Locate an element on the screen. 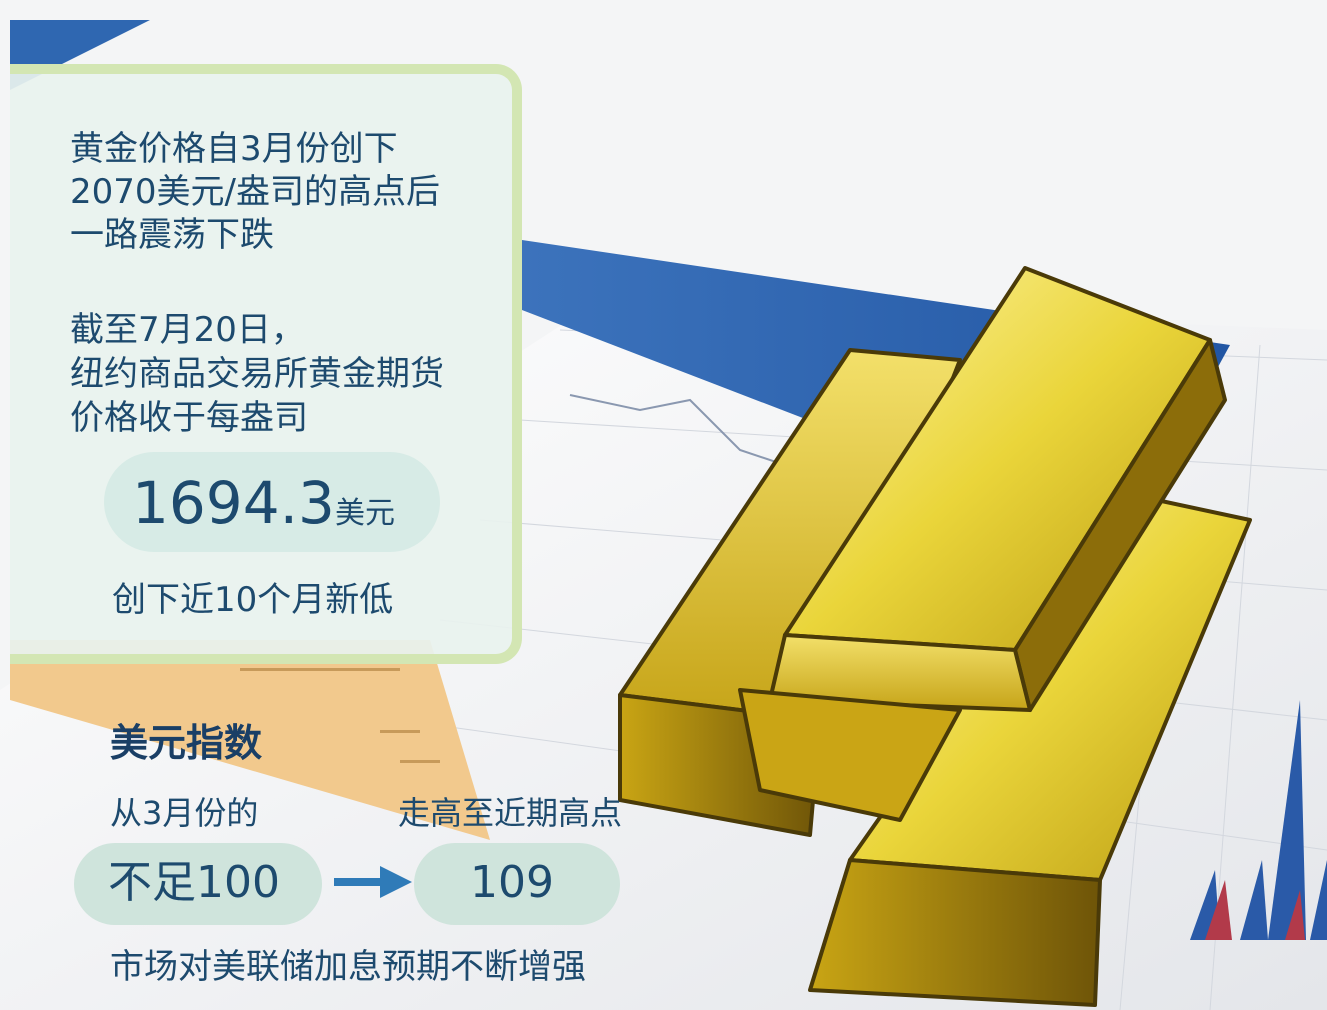 The width and height of the screenshot is (1327, 1010). to-value: 109 is located at coordinates (512, 882).